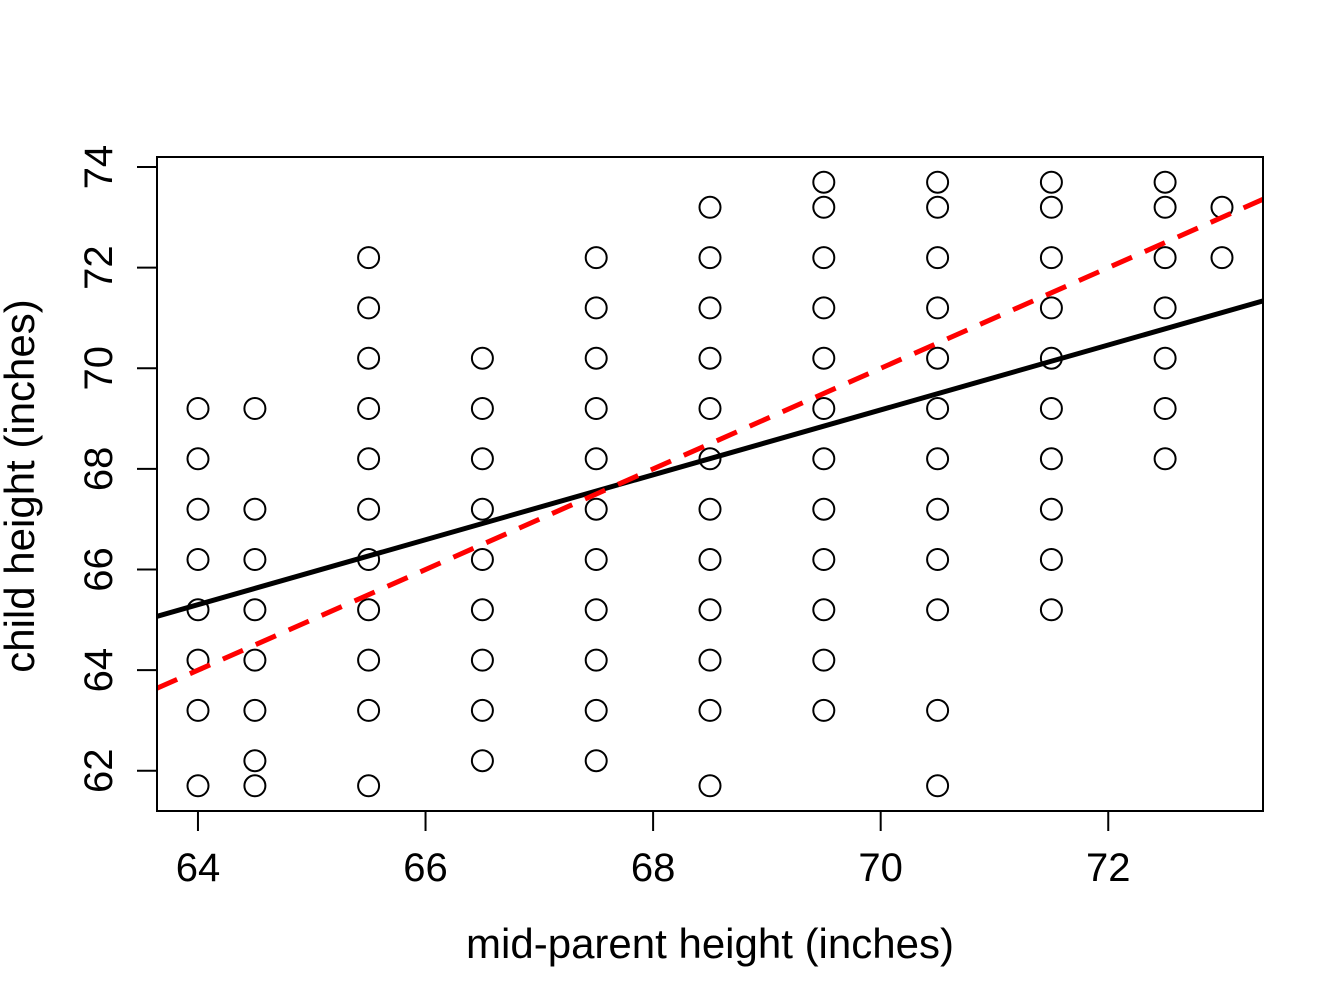 The image size is (1344, 1008). What do you see at coordinates (21, 486) in the screenshot?
I see `y-axis-title: child height (inches)` at bounding box center [21, 486].